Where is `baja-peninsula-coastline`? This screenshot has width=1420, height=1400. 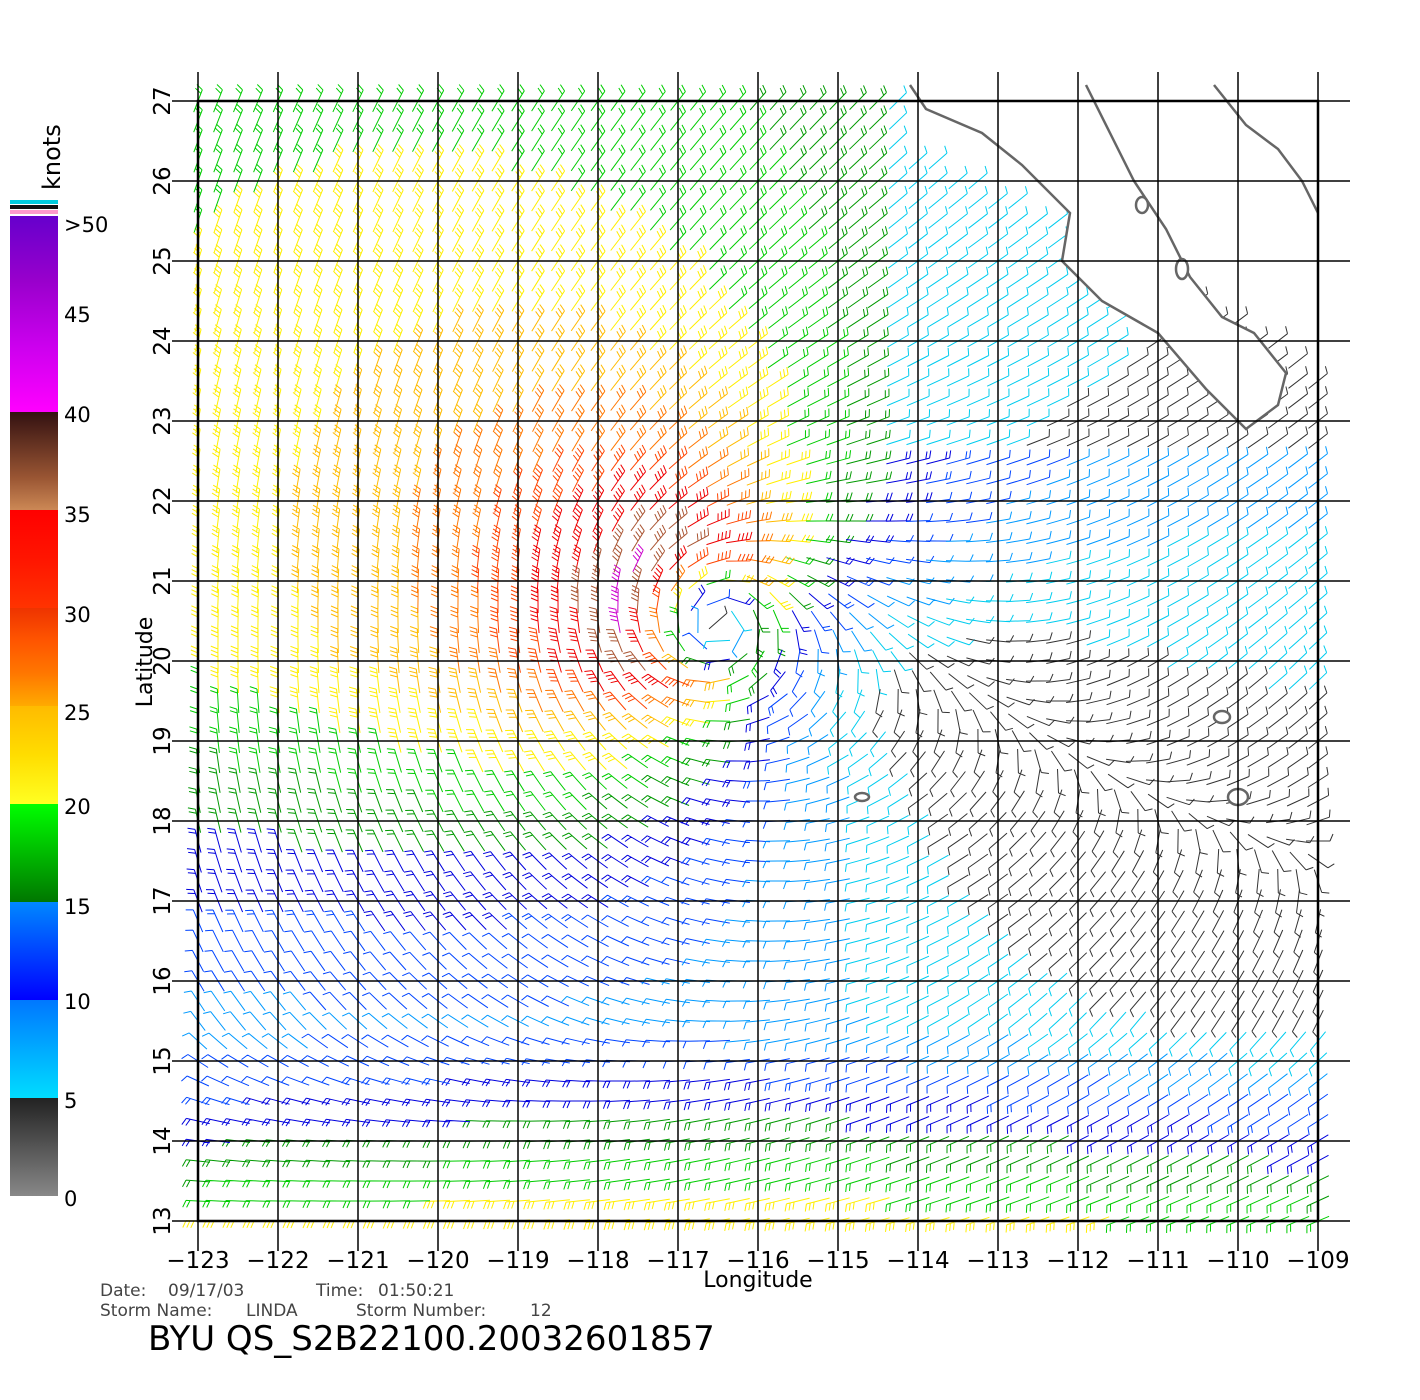
baja-peninsula-coastline is located at coordinates (1098, 257).